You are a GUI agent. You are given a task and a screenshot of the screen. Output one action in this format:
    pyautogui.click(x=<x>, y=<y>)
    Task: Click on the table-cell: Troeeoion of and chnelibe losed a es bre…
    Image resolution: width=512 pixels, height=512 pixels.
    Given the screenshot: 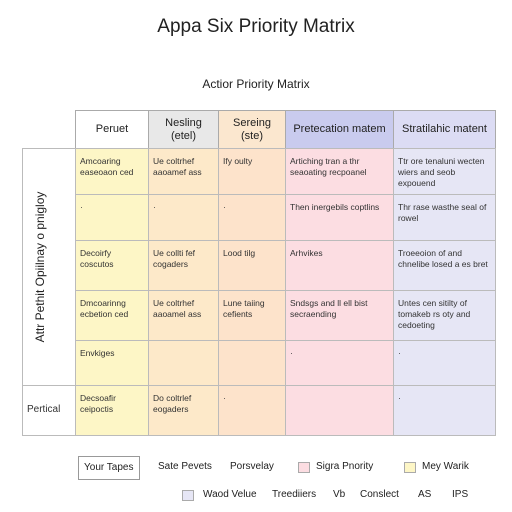 What is the action you would take?
    pyautogui.click(x=444, y=265)
    